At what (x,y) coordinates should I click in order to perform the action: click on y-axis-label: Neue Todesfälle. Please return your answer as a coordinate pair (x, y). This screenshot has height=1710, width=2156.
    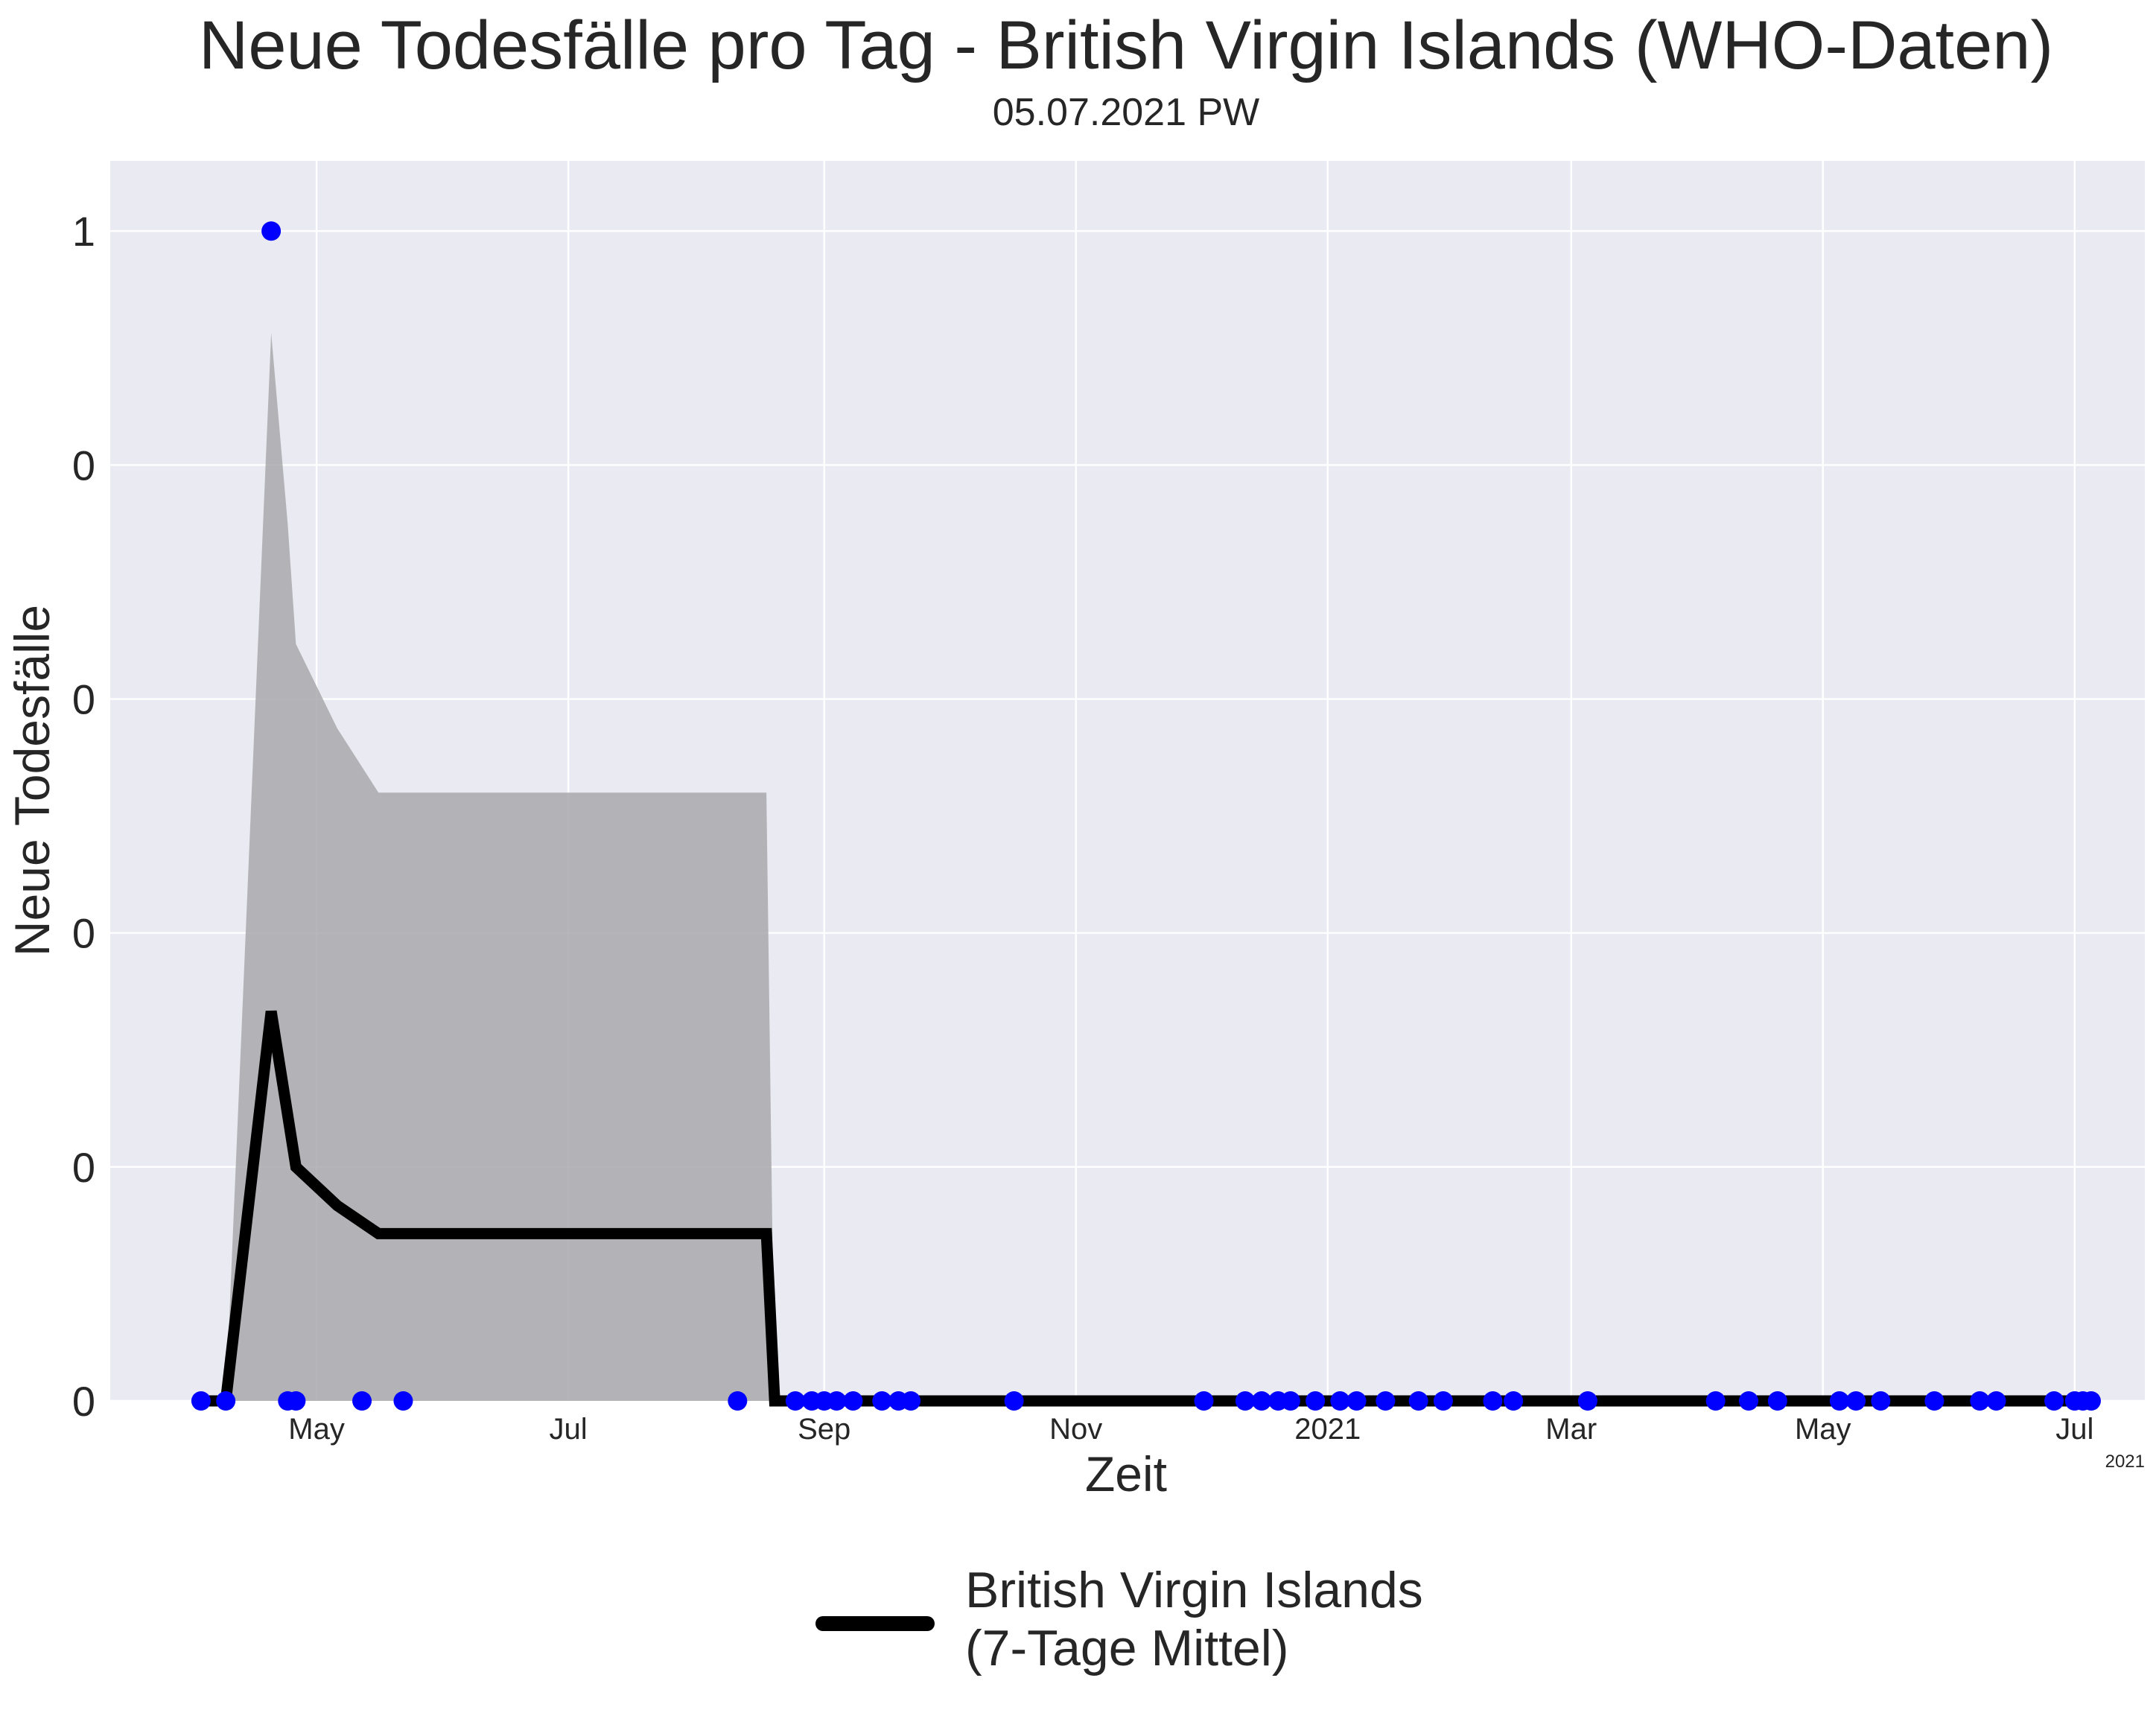
    Looking at the image, I should click on (32, 780).